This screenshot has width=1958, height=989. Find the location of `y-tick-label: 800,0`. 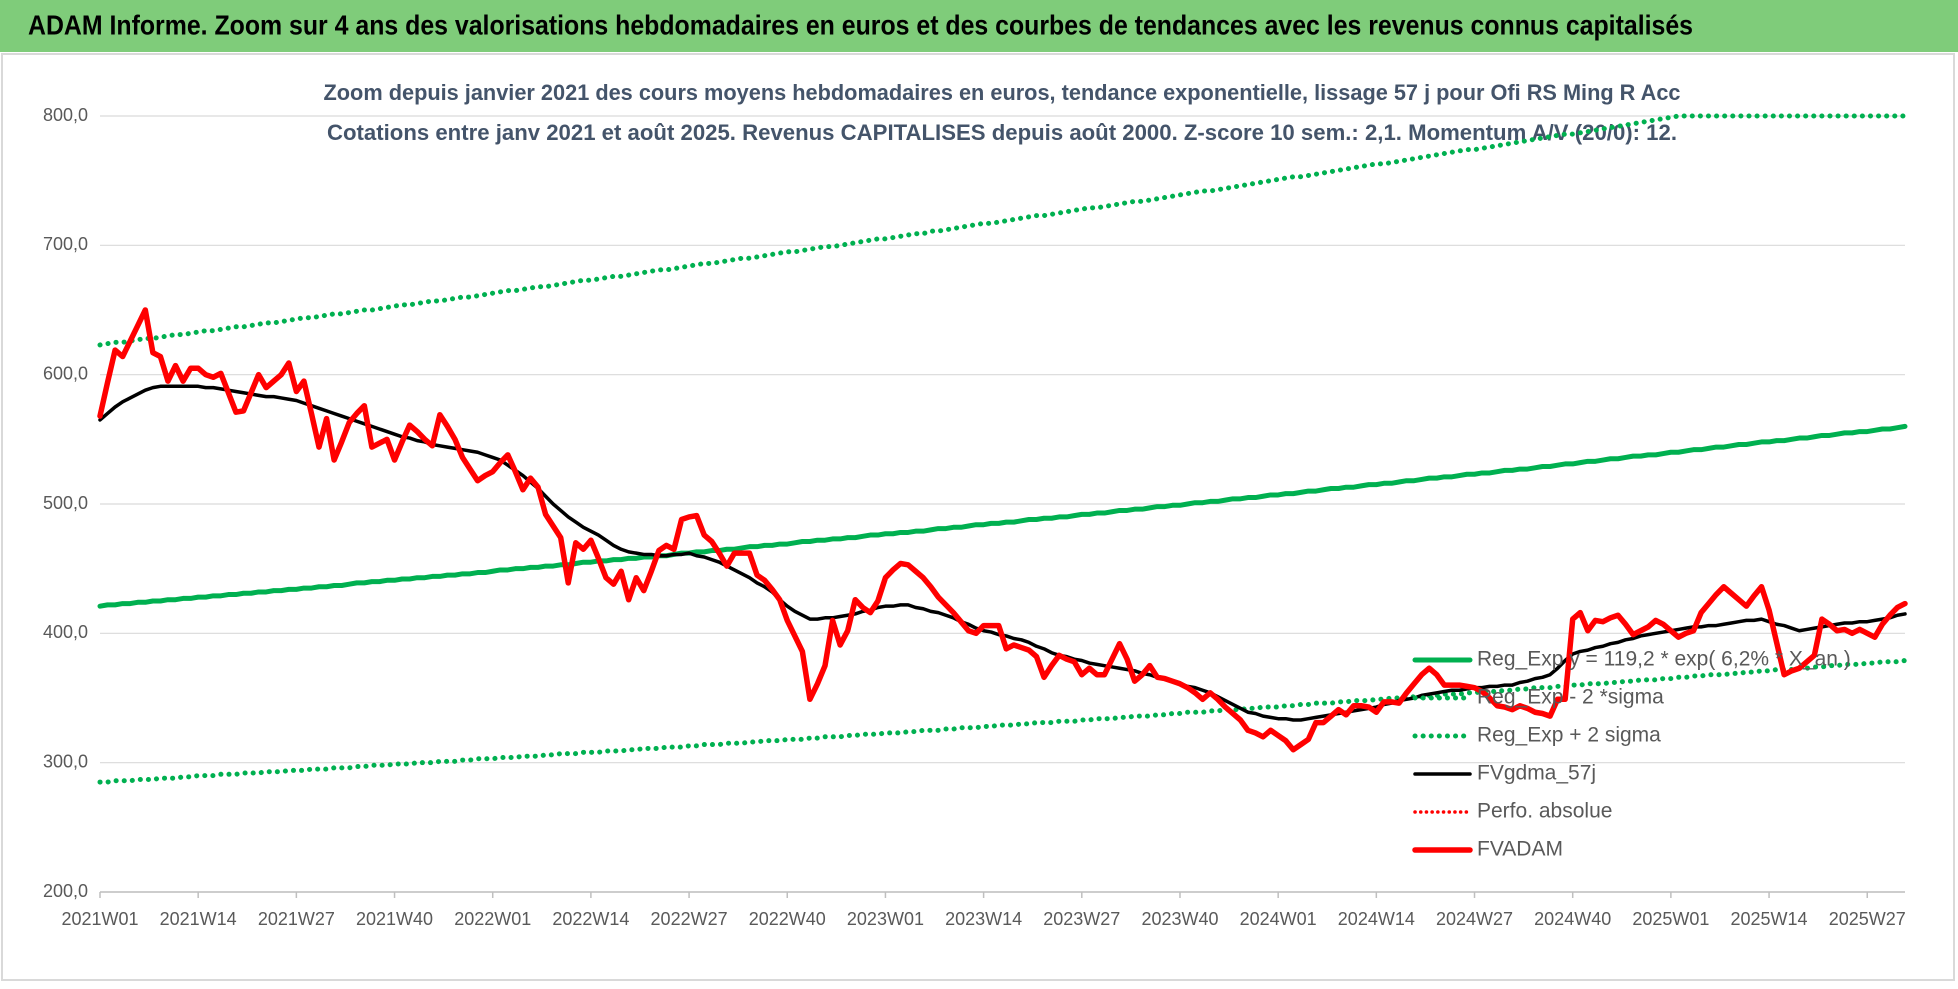

y-tick-label: 800,0 is located at coordinates (65, 115).